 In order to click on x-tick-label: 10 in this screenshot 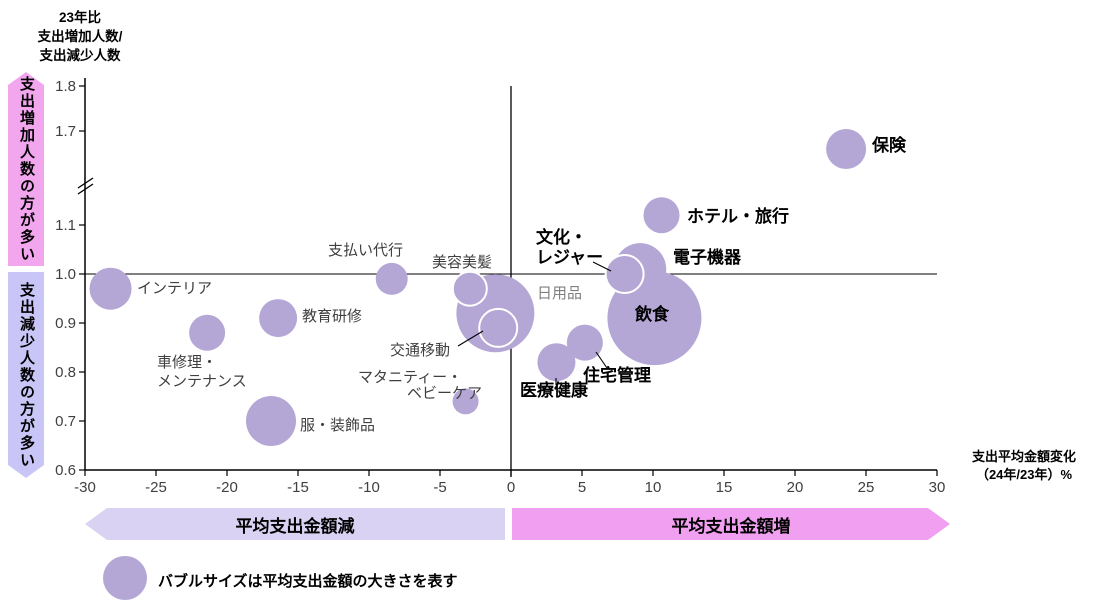, I will do `click(653, 487)`.